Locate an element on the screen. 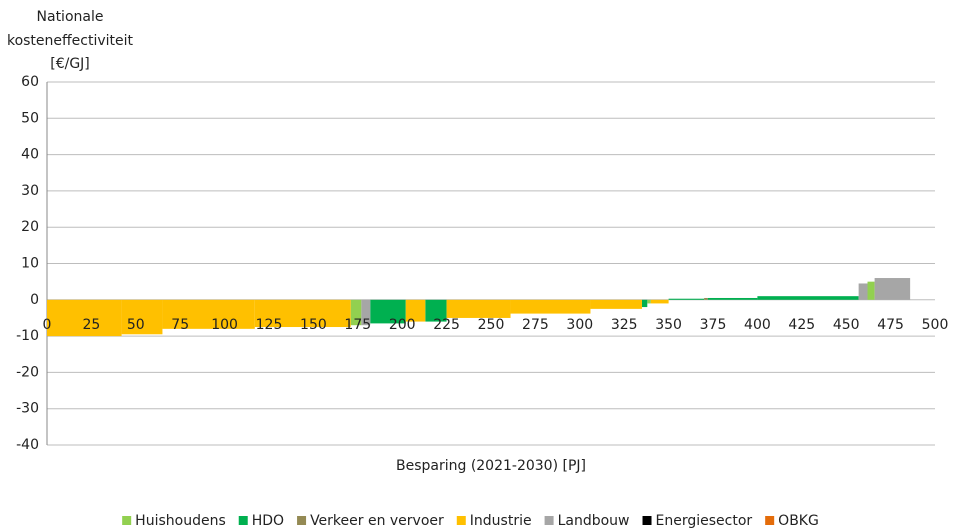 The height and width of the screenshot is (531, 954). y-tick-label: -20 is located at coordinates (27, 372).